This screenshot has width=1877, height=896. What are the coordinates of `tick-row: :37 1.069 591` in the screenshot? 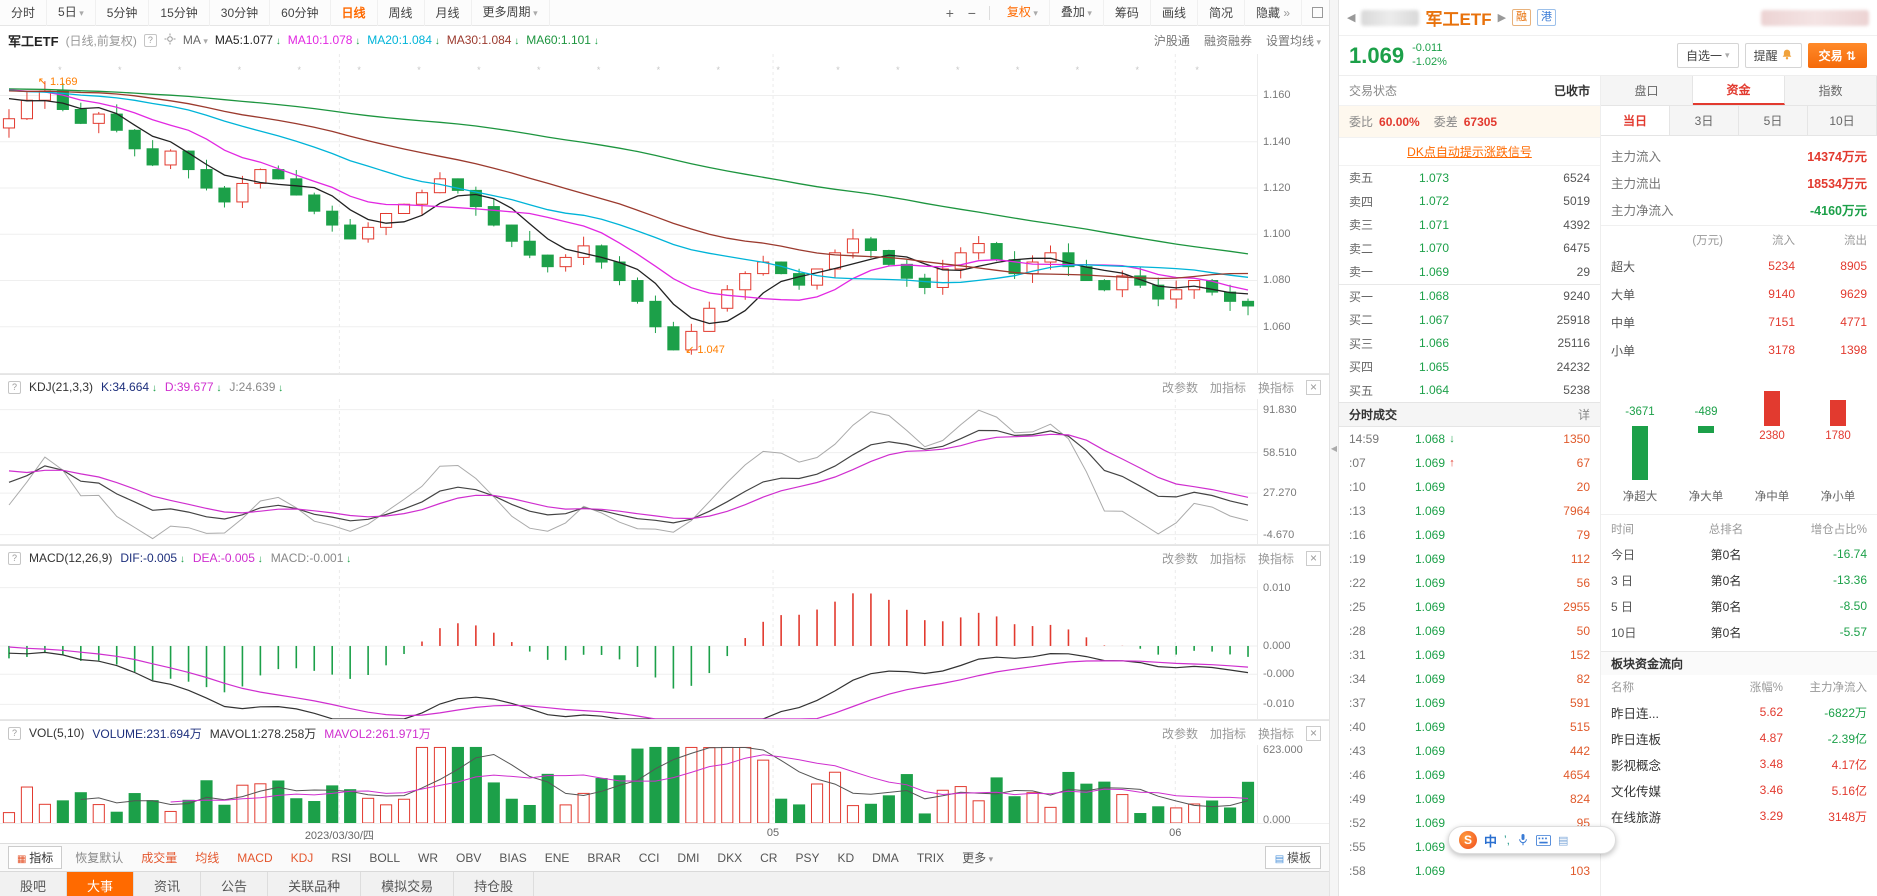 It's located at (1469, 703).